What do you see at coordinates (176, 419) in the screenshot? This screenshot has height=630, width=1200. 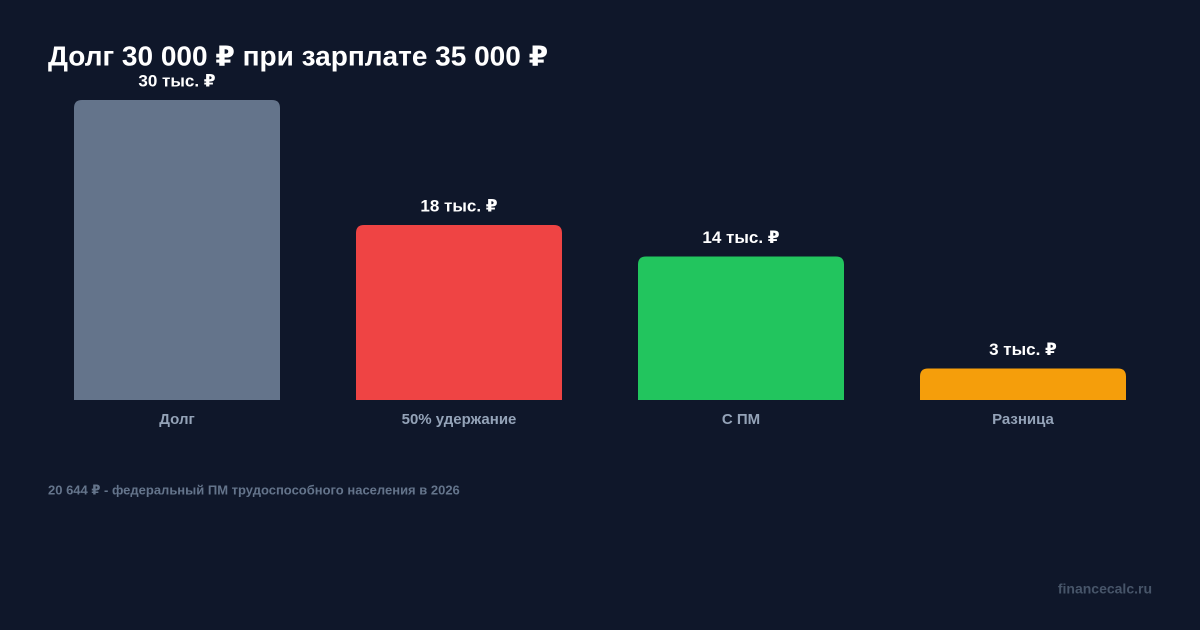 I see `x-tick-label: Долг` at bounding box center [176, 419].